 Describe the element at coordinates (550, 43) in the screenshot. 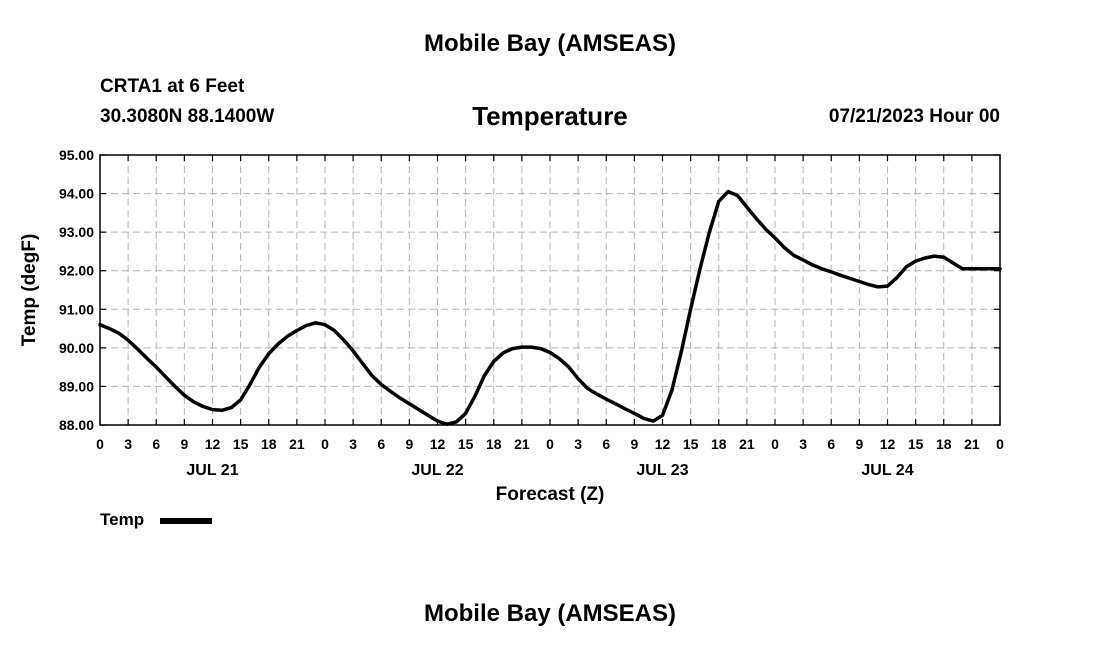

I see `chart-main-title: Mobile Bay (AMSEAS)` at that location.